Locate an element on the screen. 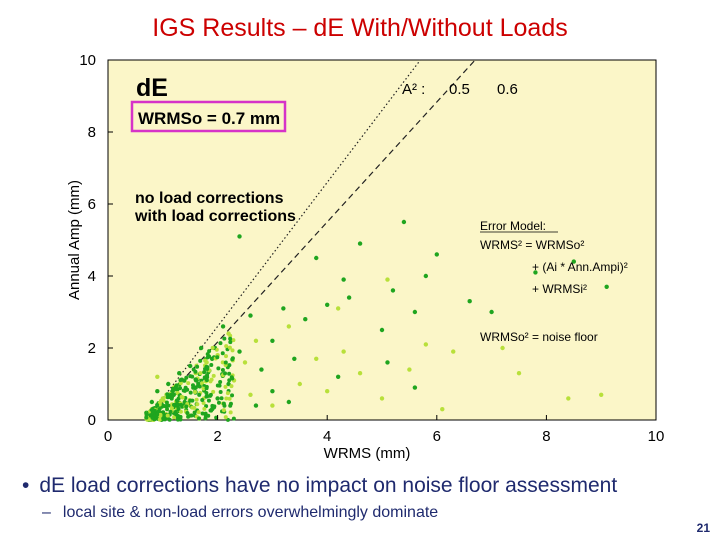 The image size is (720, 540). reference-label-2: 0.6 is located at coordinates (507, 89).